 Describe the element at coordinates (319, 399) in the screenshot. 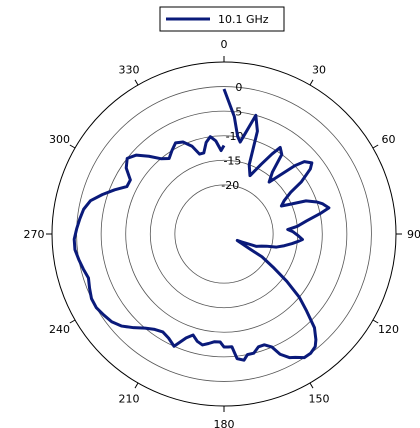

I see `theta-tick-label-5: 150` at that location.